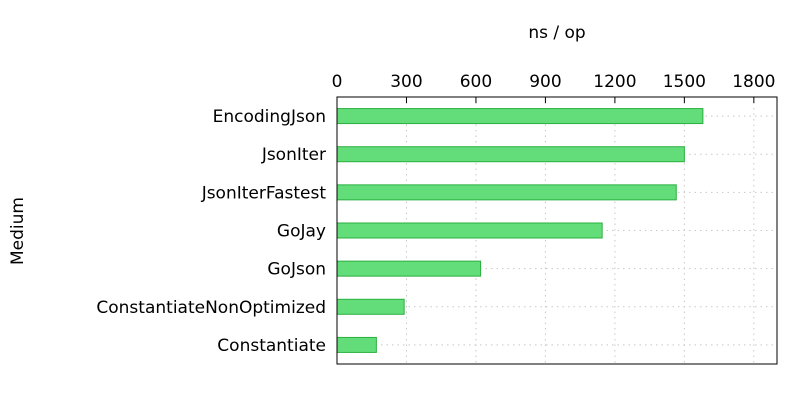  Describe the element at coordinates (356, 344) in the screenshot. I see `bar-constantiate` at that location.